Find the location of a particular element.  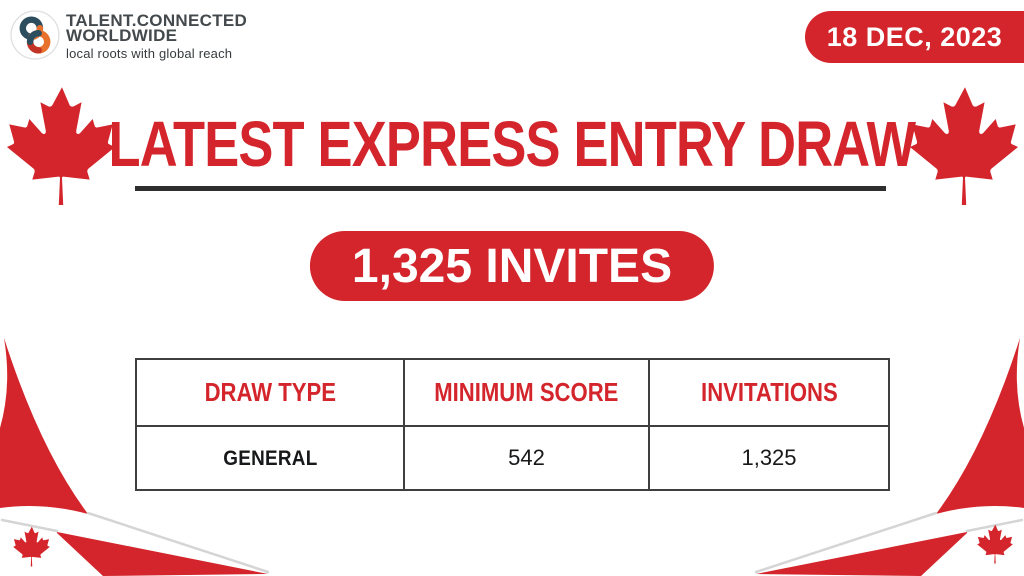

cell-invitations-value: 1,325 is located at coordinates (769, 457).